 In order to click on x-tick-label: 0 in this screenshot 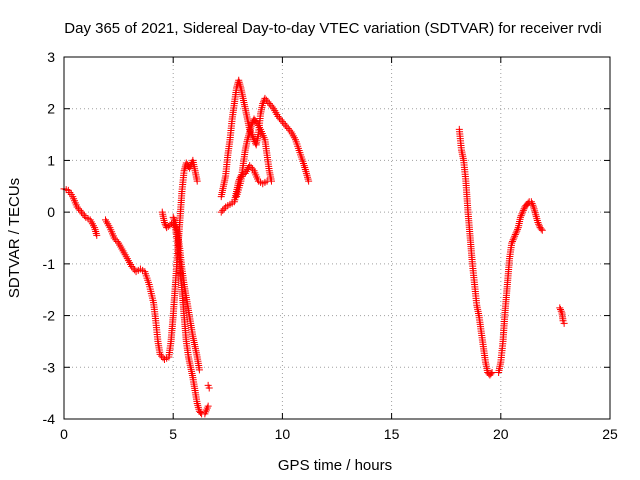, I will do `click(64, 434)`.